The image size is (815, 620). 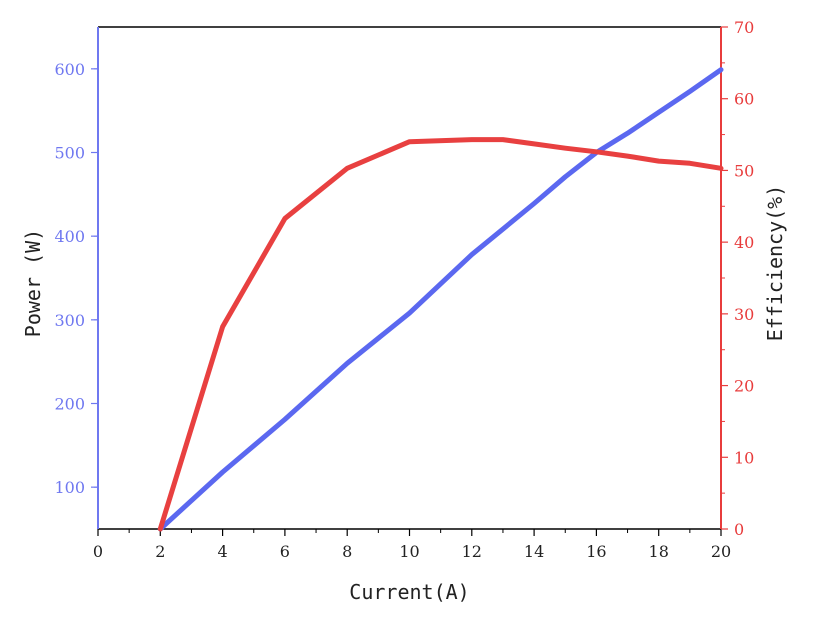 I want to click on right-y-axis-title: Efficiency(%), so click(x=775, y=263).